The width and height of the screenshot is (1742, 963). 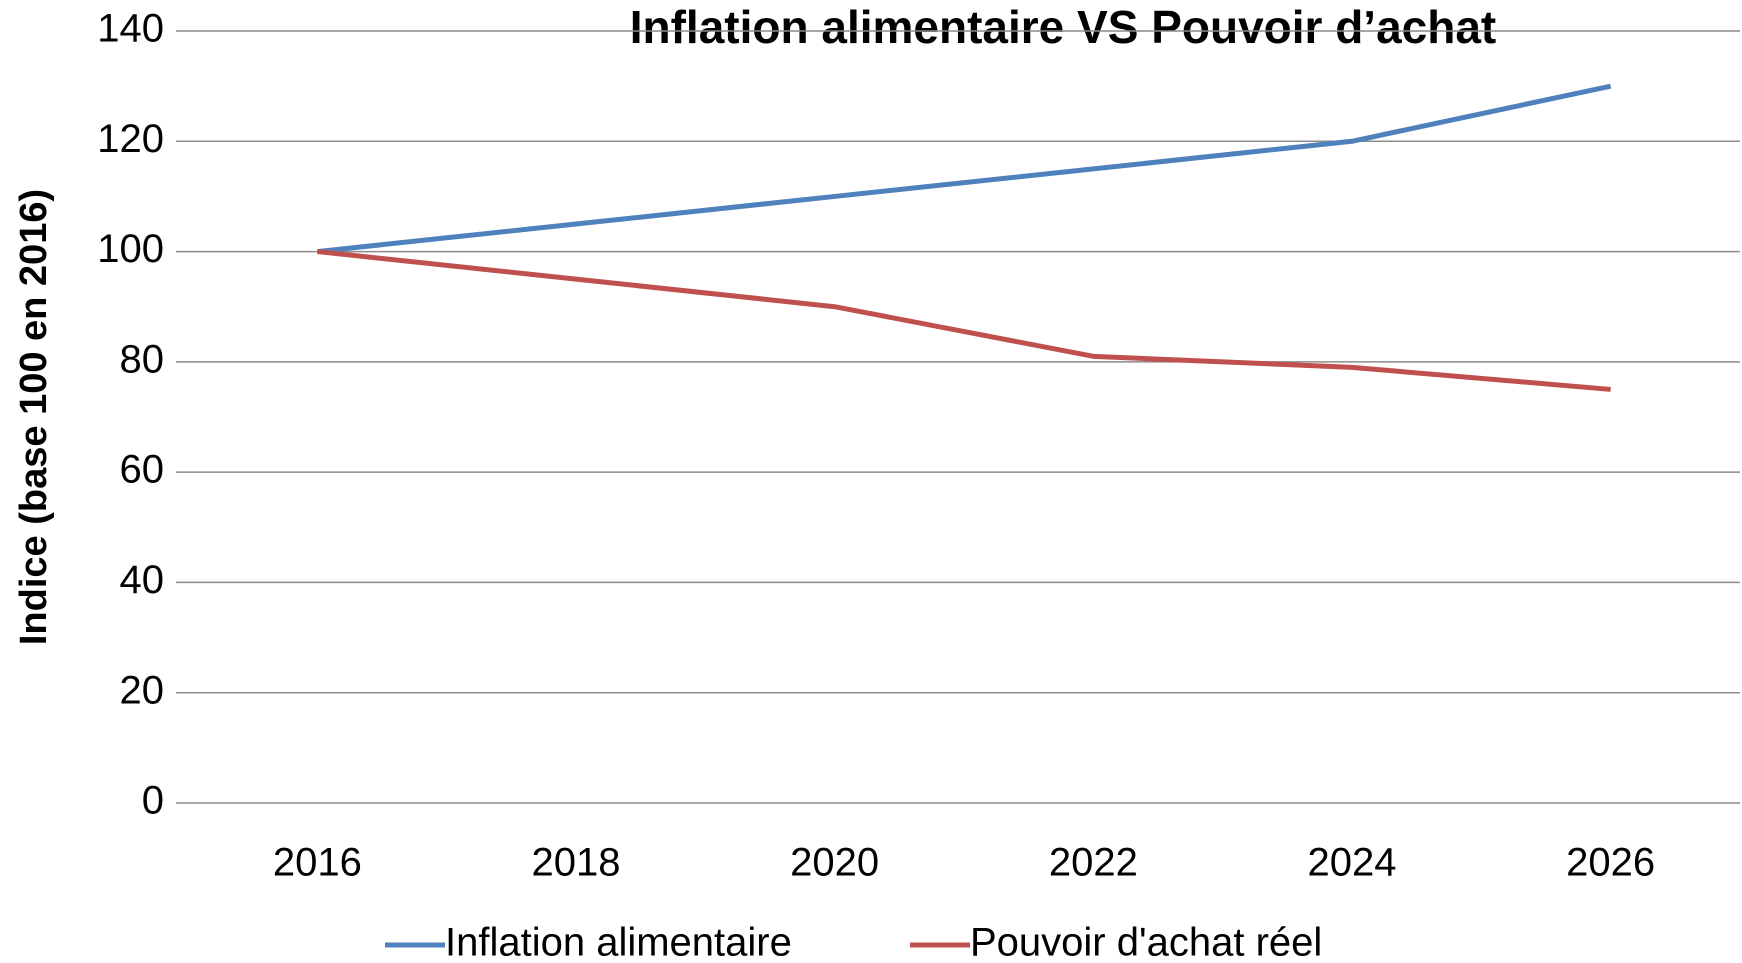 What do you see at coordinates (317, 863) in the screenshot?
I see `x-tick-label: 2016` at bounding box center [317, 863].